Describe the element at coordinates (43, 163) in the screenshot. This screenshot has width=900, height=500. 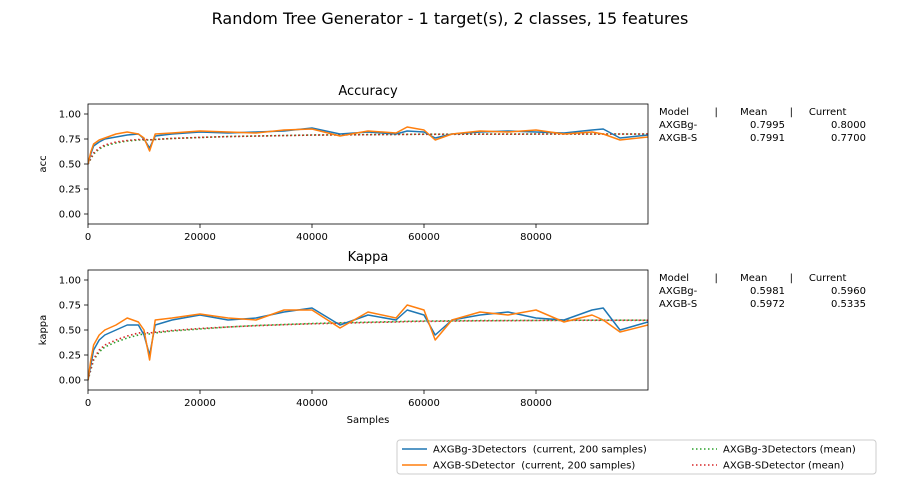
I see `y-axis-label: acc` at that location.